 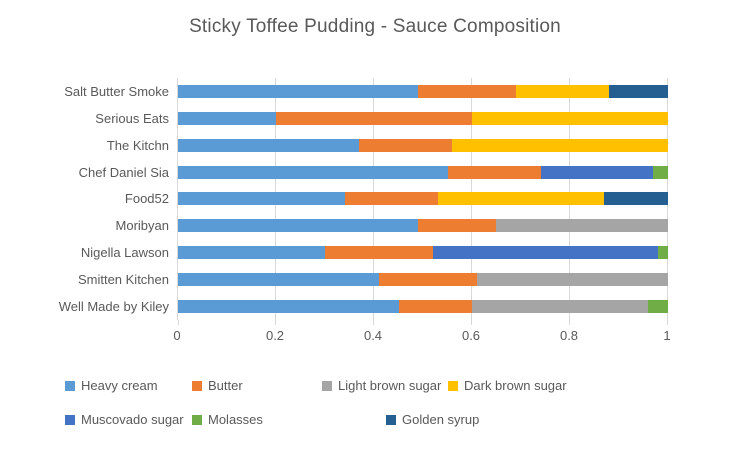 I want to click on axis-tick-0.2, so click(x=275, y=322).